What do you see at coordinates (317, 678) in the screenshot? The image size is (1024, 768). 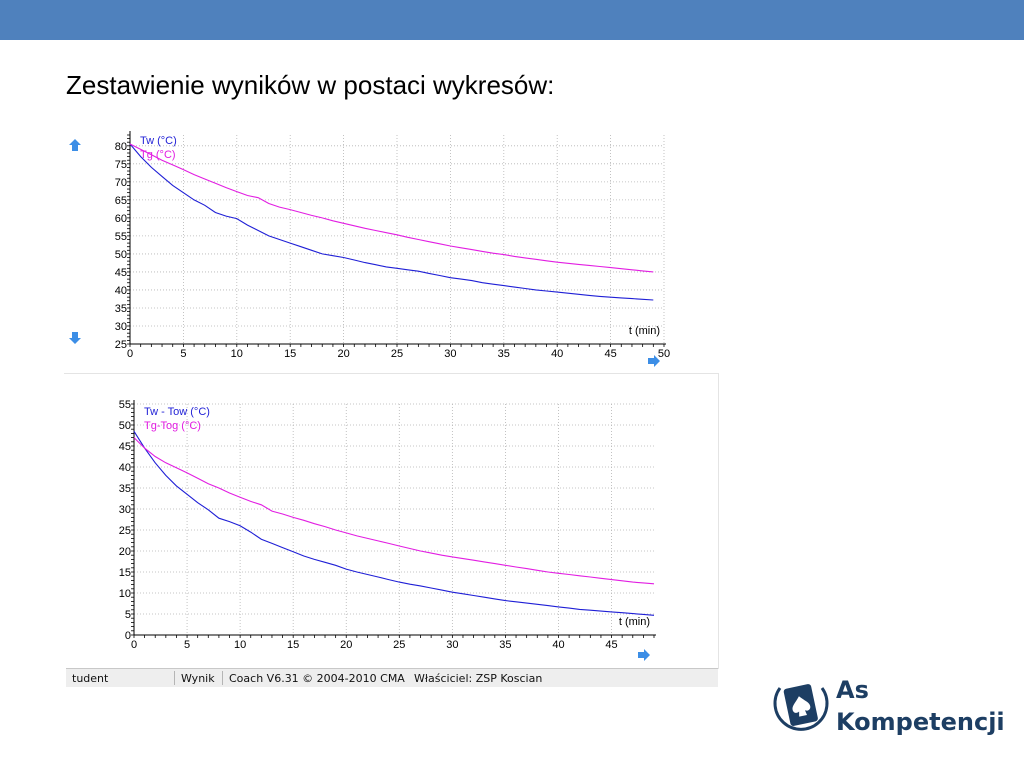 I see `status-coach-version: Coach V6.31 © 2004-2010 CMA` at bounding box center [317, 678].